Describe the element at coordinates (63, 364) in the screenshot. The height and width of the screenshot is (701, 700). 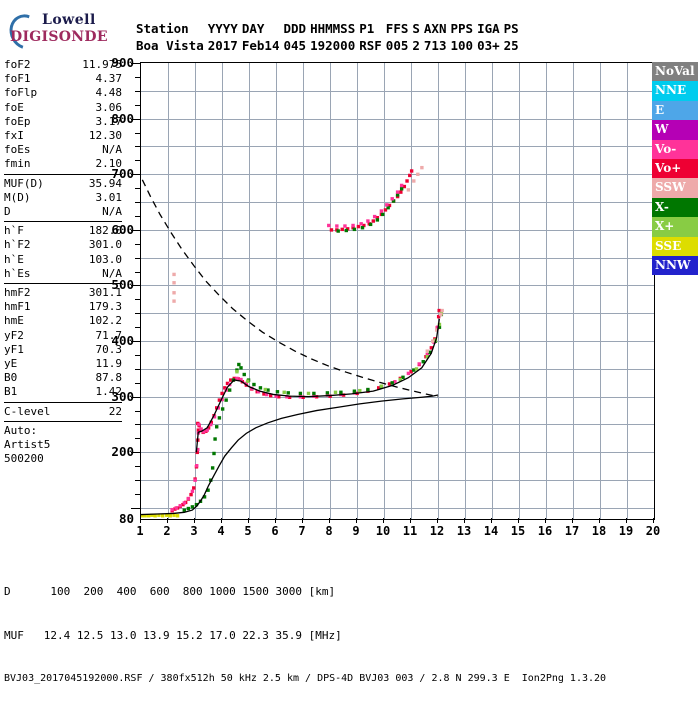
I see `param-row-ye: yE 11.9` at that location.